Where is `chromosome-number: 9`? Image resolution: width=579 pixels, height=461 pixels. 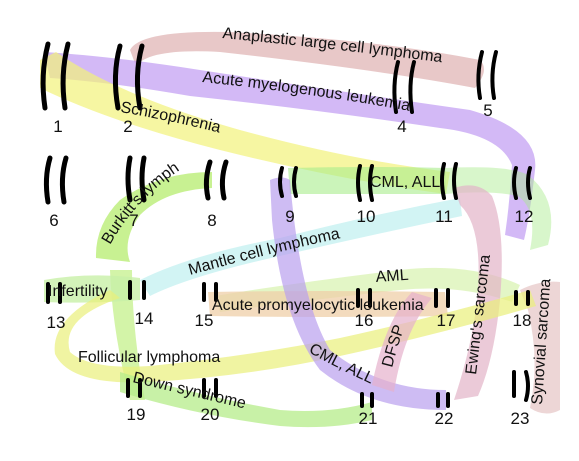 chromosome-number: 9 is located at coordinates (289, 216).